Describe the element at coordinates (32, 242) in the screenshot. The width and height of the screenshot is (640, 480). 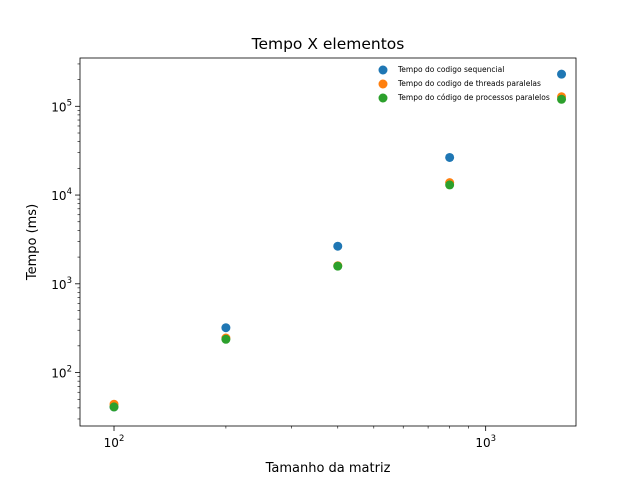
I see `y-axis-label: Tempo (ms)` at that location.